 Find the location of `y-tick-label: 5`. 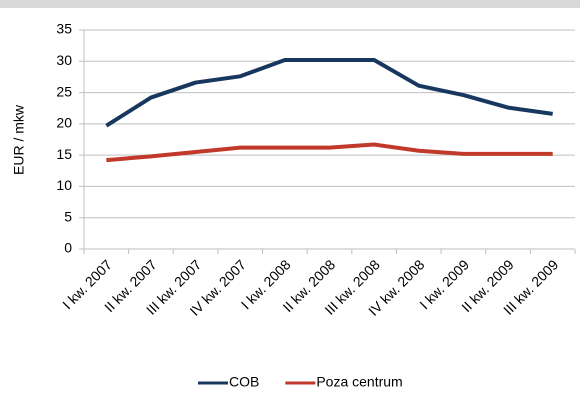

y-tick-label: 5 is located at coordinates (68, 216).